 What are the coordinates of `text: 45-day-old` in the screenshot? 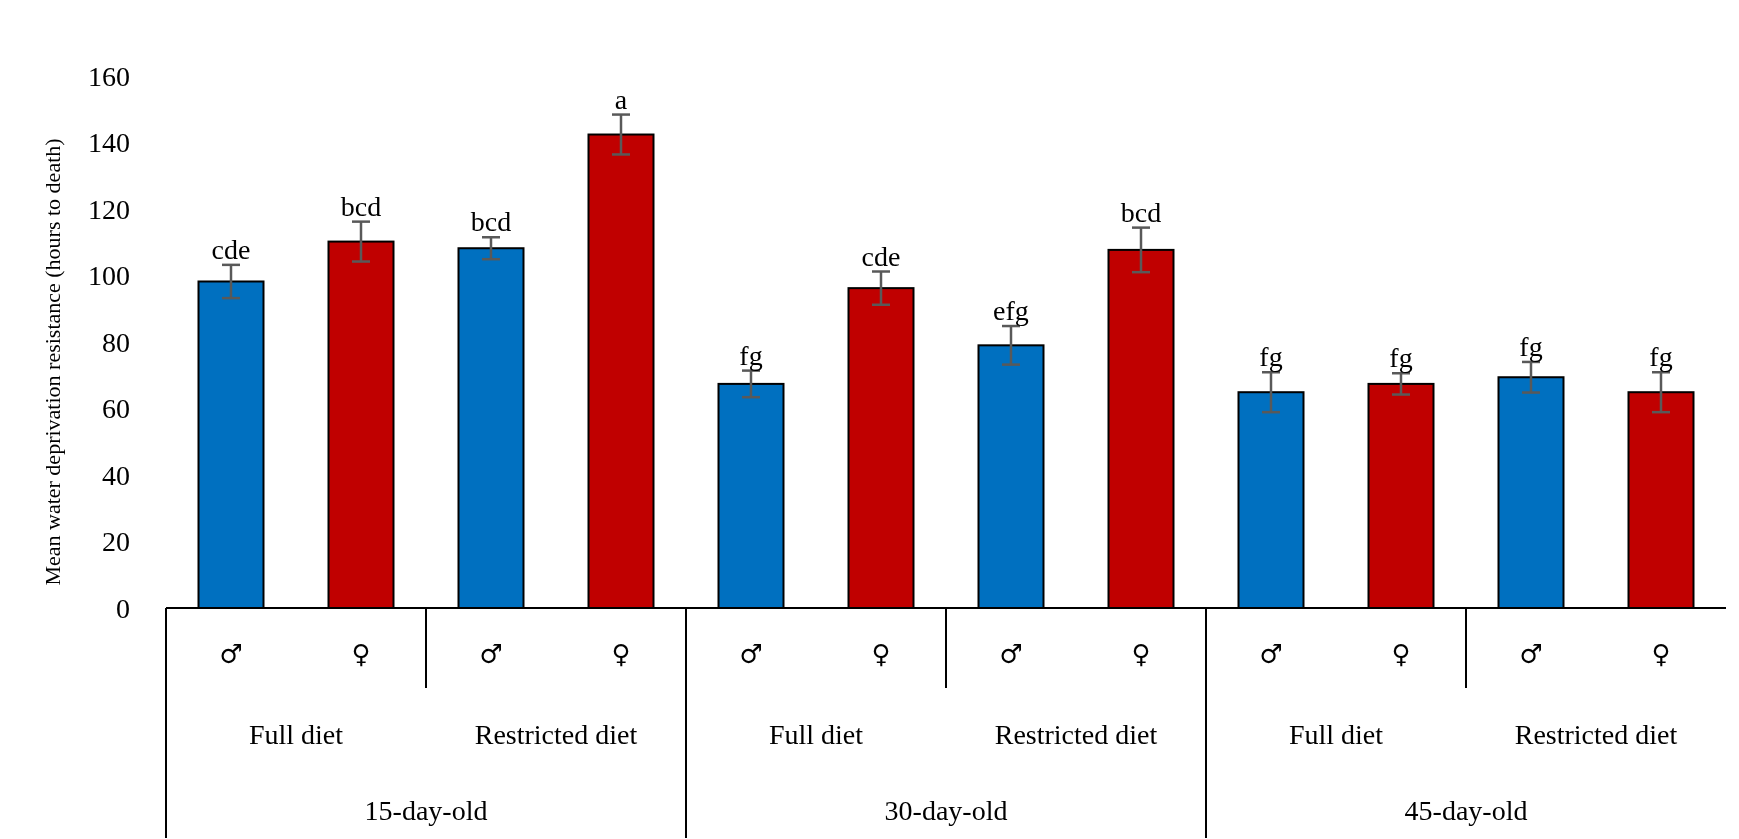 It's located at (1466, 810).